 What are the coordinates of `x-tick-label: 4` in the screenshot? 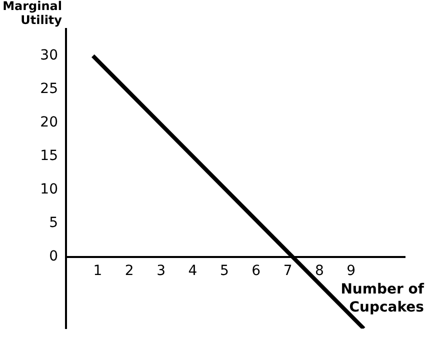 It's located at (193, 270).